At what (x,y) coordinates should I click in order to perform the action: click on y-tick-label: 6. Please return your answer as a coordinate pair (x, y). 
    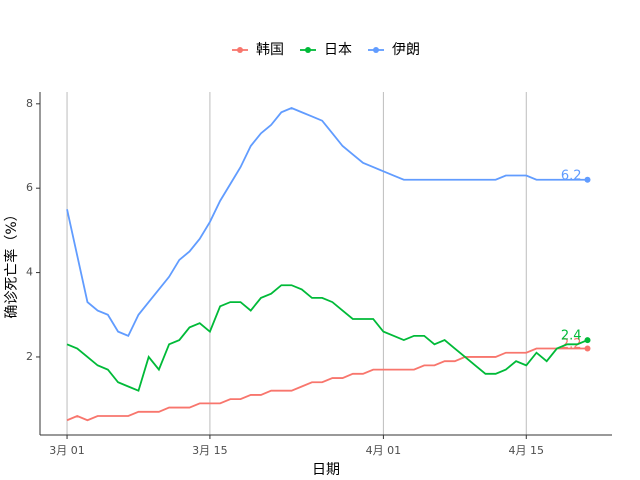
    Looking at the image, I should click on (29, 187).